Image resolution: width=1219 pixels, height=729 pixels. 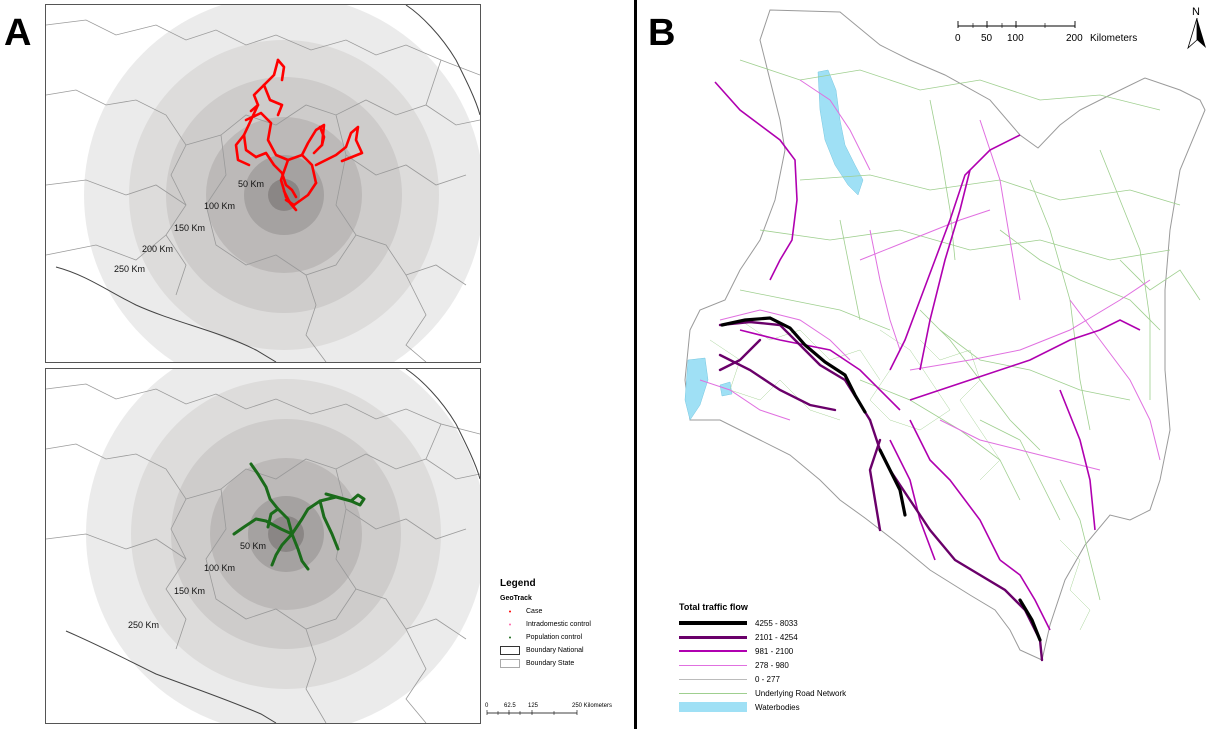 I want to click on legend-a-label: Population control, so click(x=554, y=637).